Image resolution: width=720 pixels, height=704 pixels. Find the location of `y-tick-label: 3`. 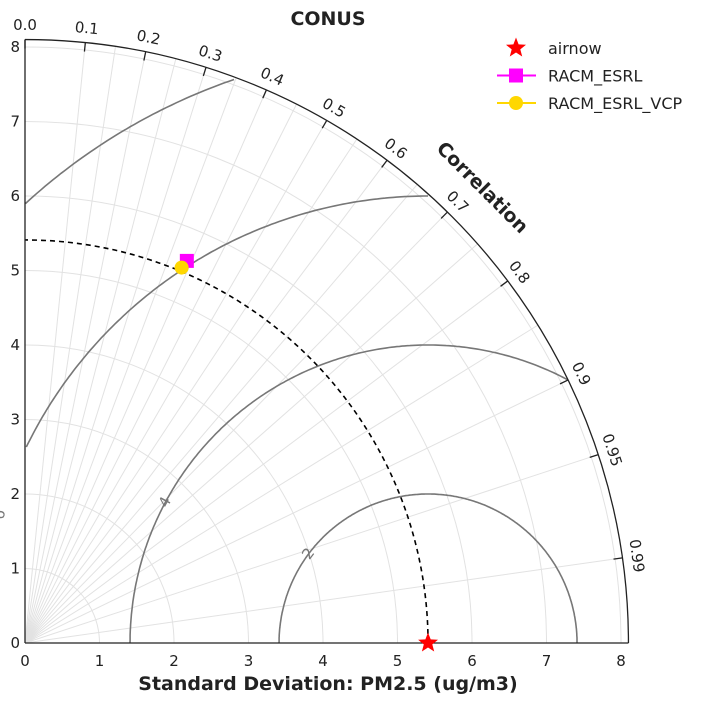

y-tick-label: 3 is located at coordinates (15, 420).